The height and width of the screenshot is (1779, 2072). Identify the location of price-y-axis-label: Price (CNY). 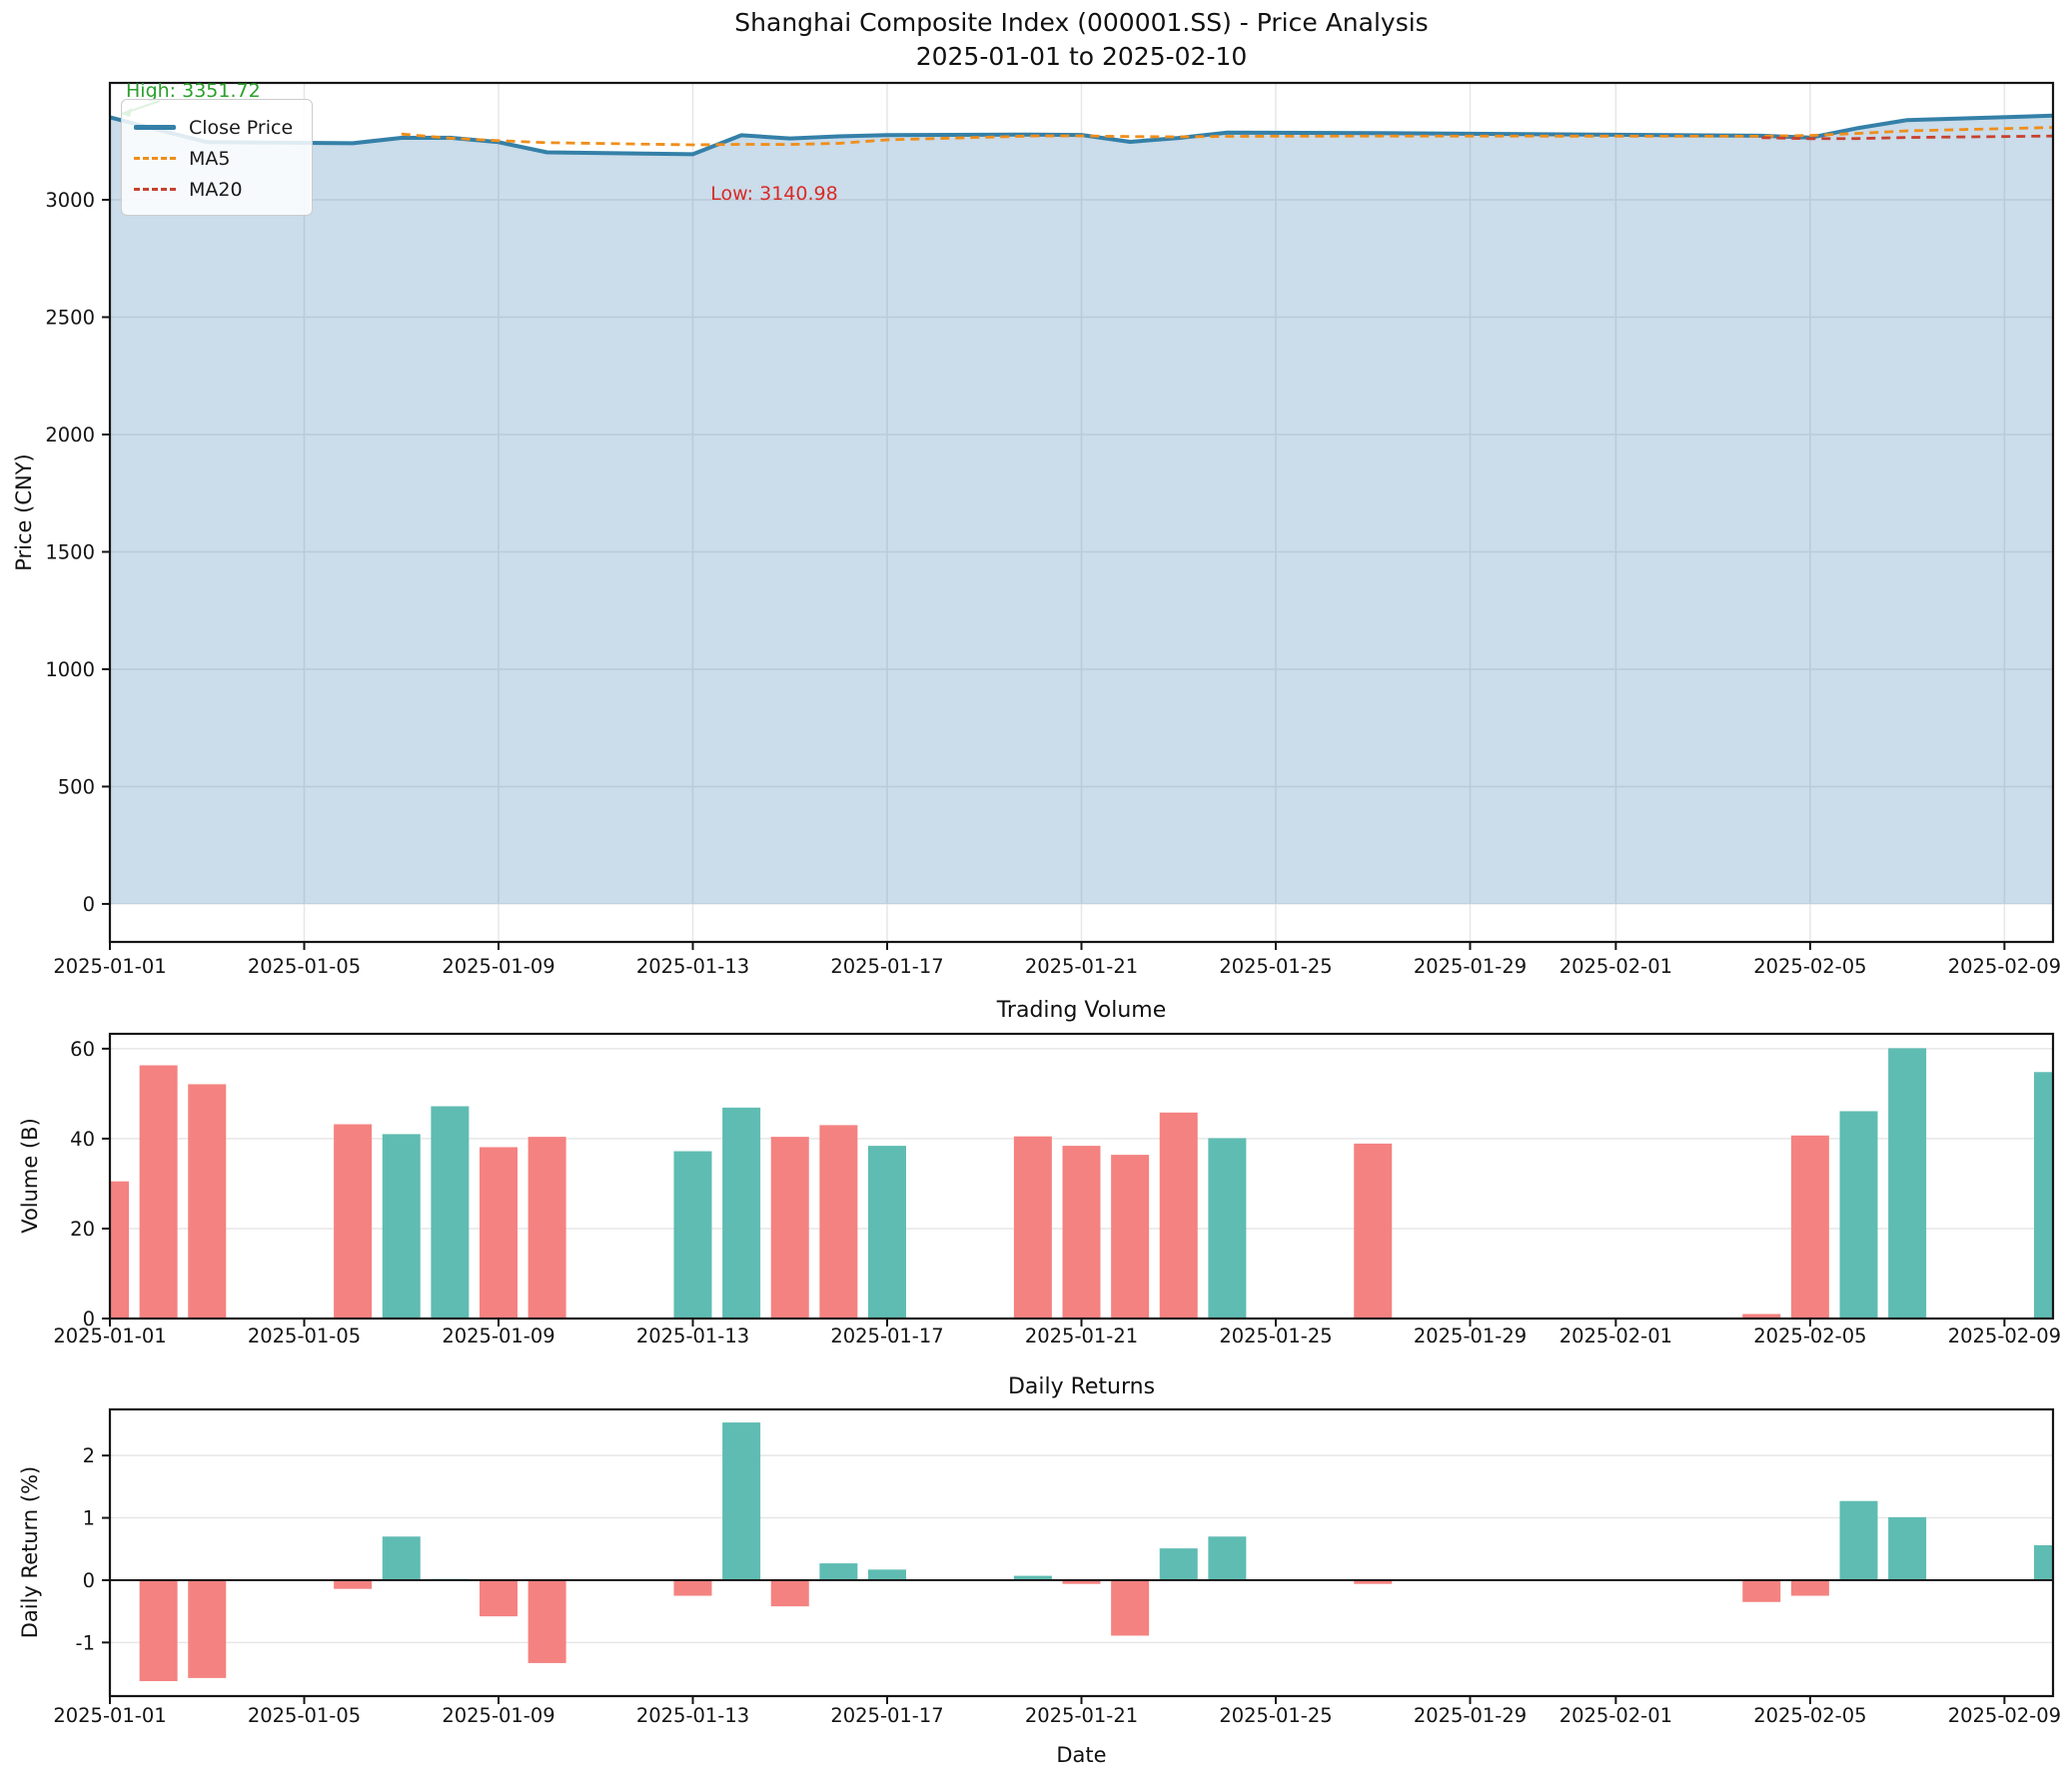
(24, 512).